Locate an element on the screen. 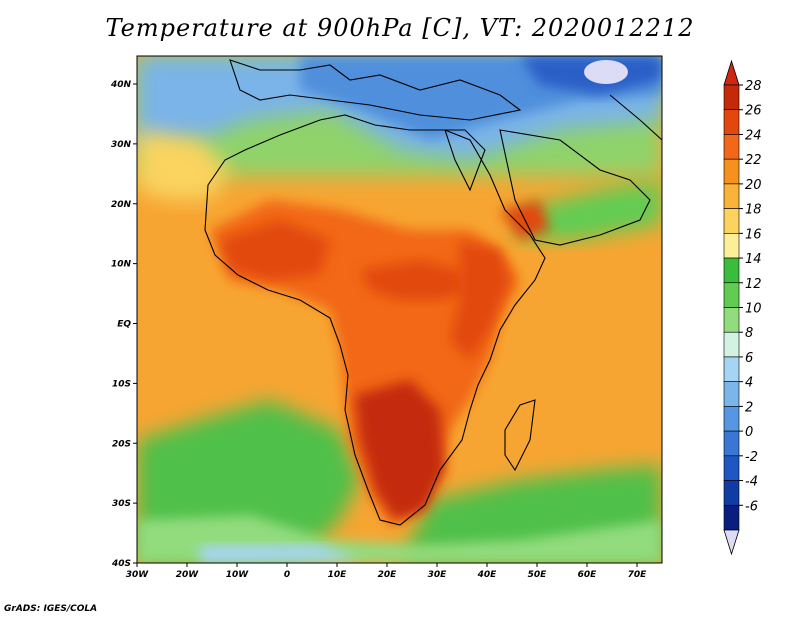 Image resolution: width=800 pixels, height=618 pixels. colorbar-label: -2 is located at coordinates (751, 457).